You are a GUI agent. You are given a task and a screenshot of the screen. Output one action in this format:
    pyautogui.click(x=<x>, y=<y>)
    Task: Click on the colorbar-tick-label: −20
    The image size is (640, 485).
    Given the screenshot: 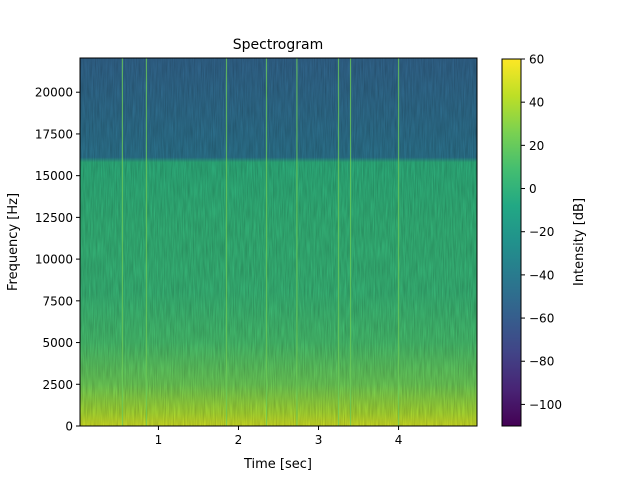 What is the action you would take?
    pyautogui.click(x=541, y=232)
    